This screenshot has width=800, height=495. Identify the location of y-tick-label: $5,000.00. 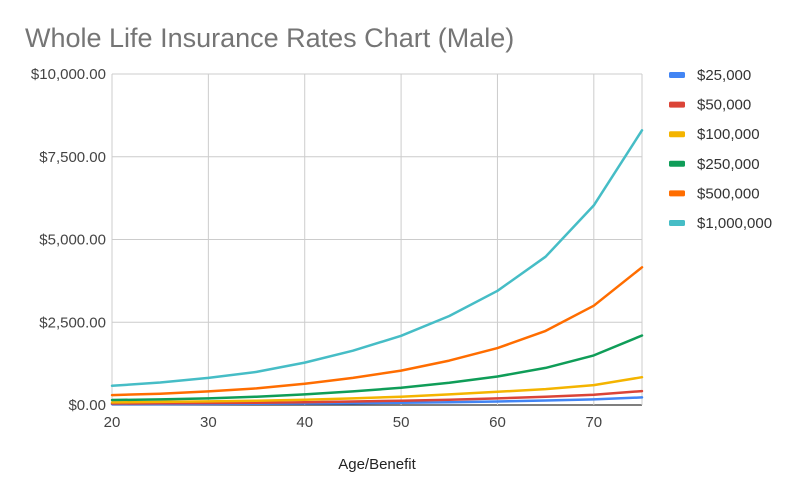
(72, 240).